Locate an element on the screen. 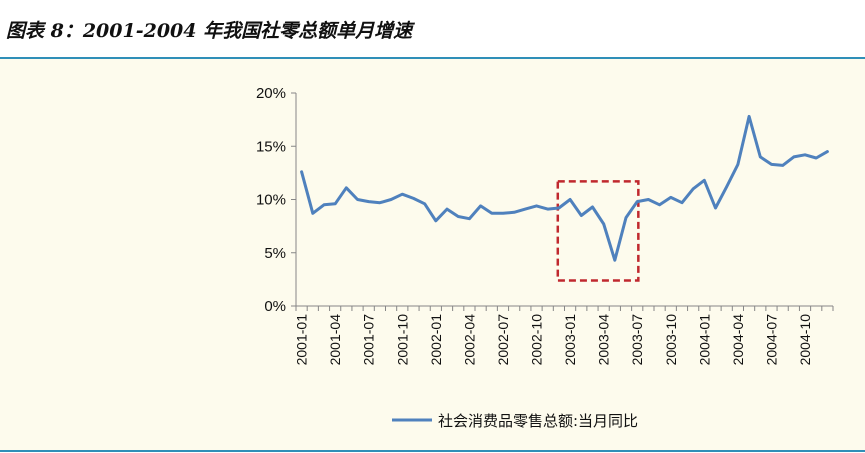 Image resolution: width=865 pixels, height=453 pixels. x-tick-label: 2004-07 is located at coordinates (771, 340).